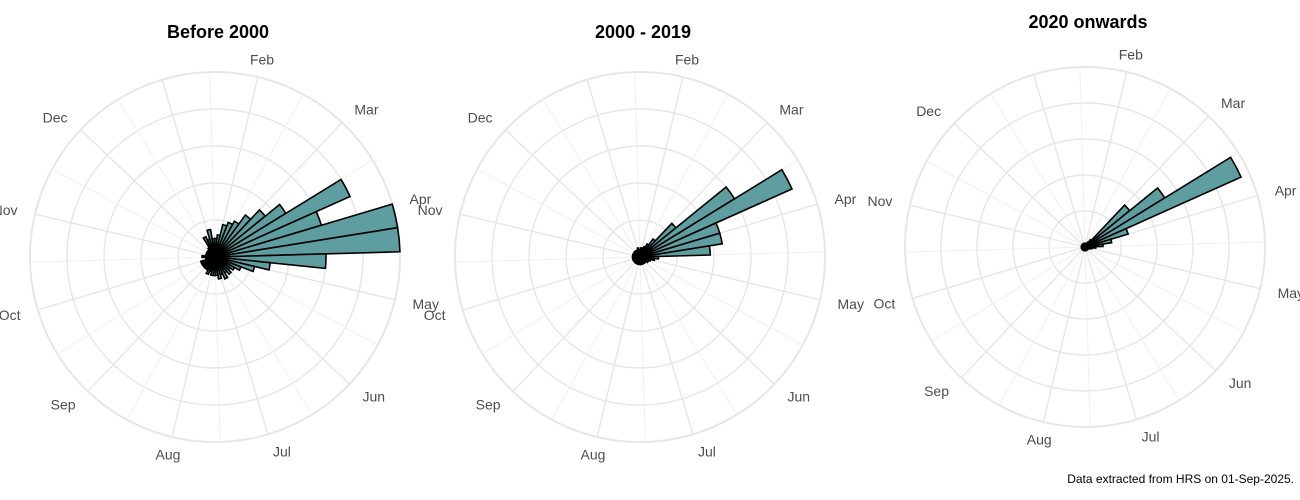  What do you see at coordinates (643, 32) in the screenshot?
I see `chart-title: 2000 - 2019` at bounding box center [643, 32].